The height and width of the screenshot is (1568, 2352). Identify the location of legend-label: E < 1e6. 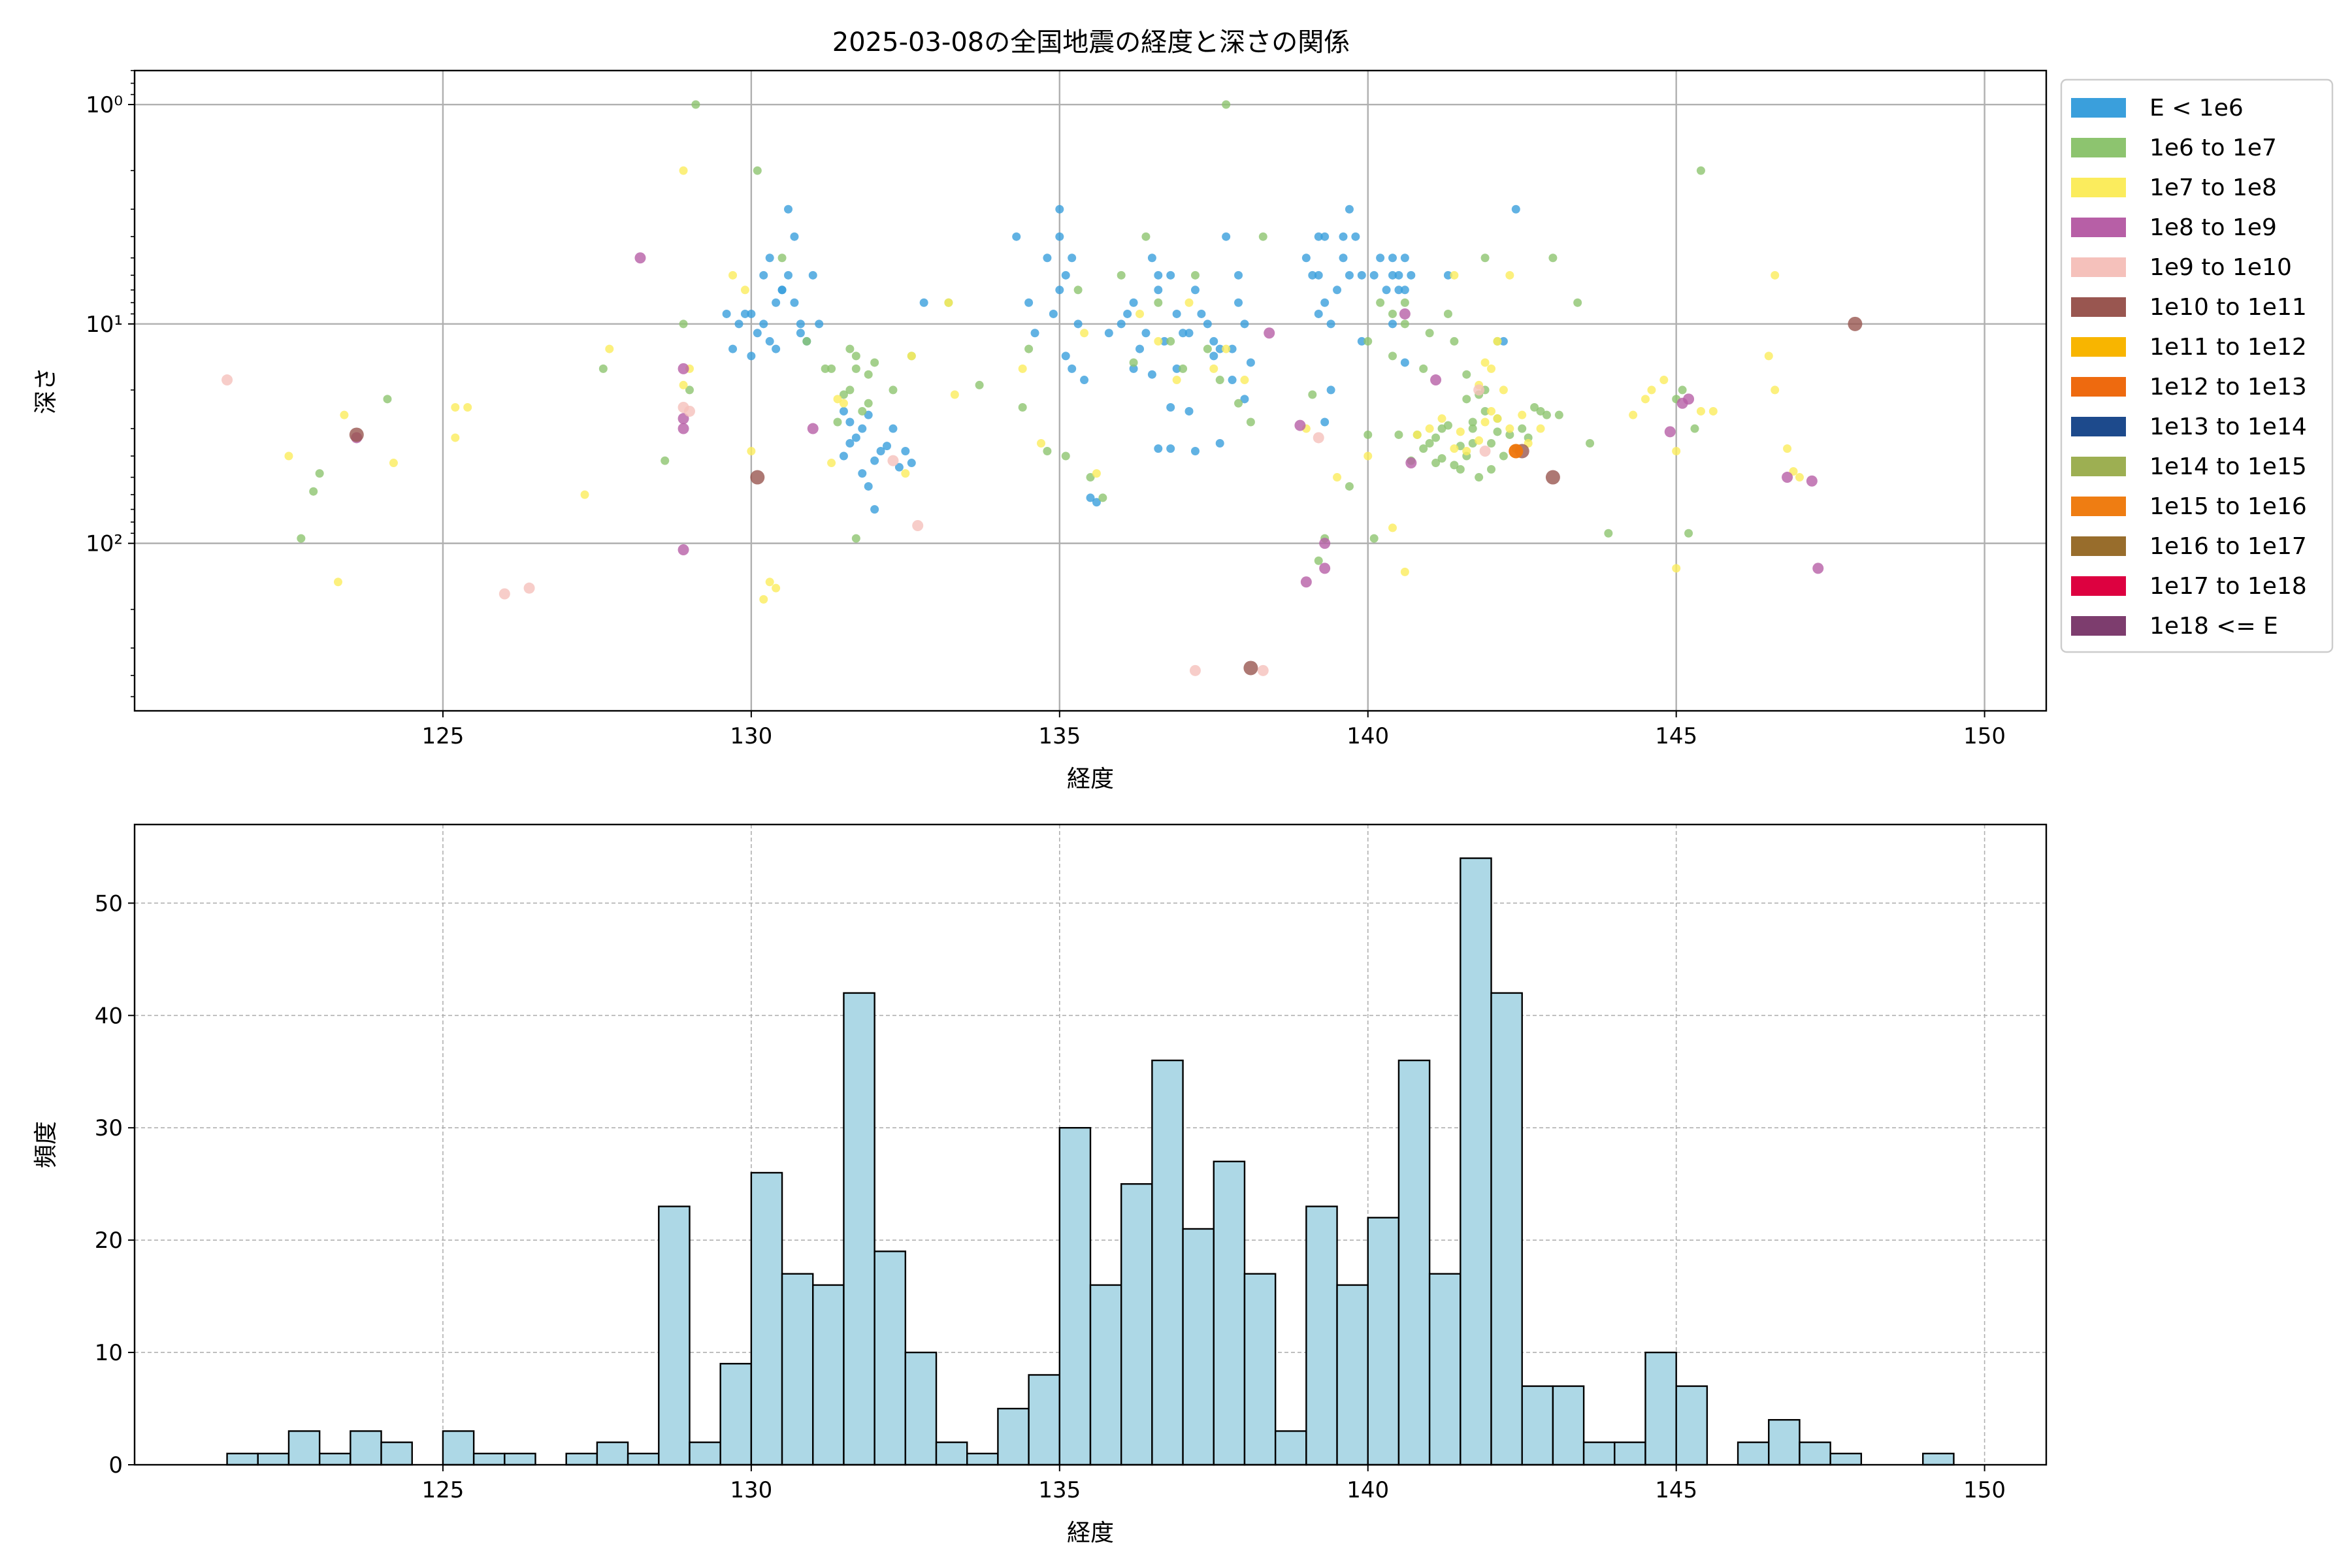
(2196, 108).